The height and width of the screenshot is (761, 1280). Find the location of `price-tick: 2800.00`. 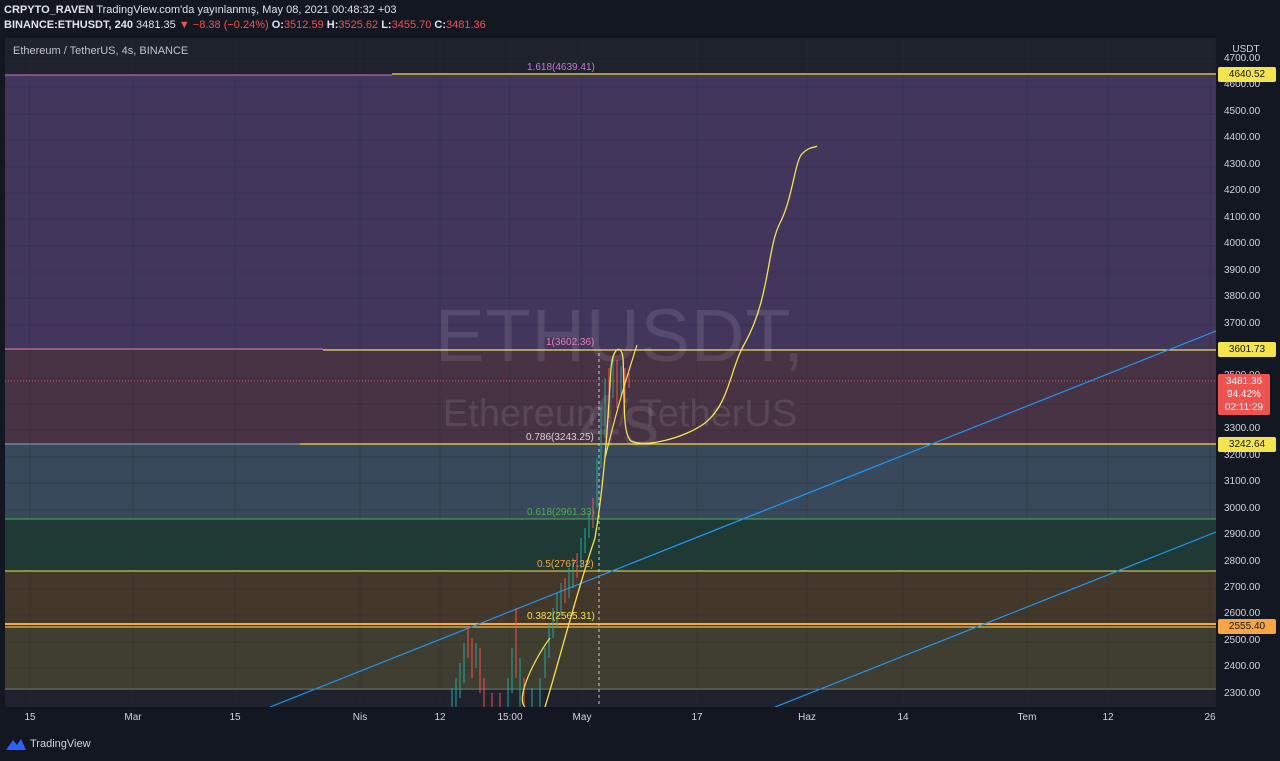

price-tick: 2800.00 is located at coordinates (1242, 561).